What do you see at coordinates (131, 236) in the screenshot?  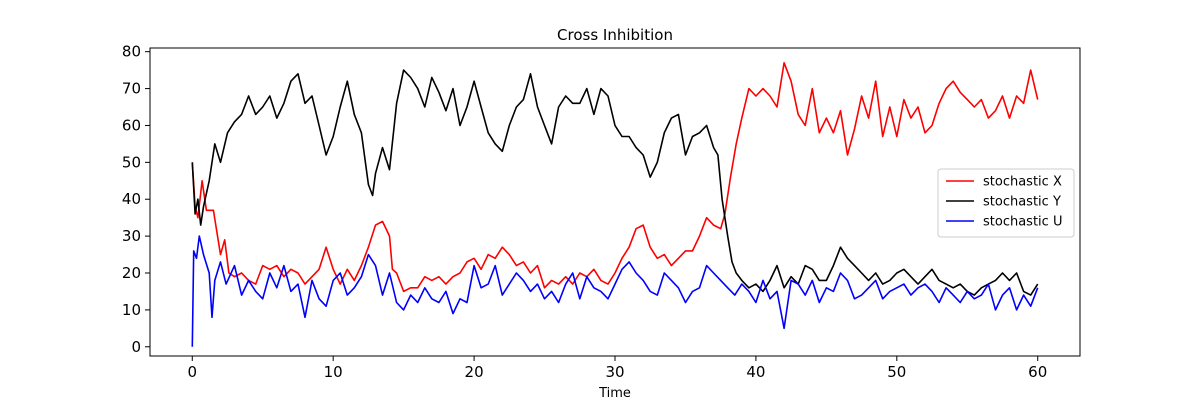 I see `y-tick-label: 30` at bounding box center [131, 236].